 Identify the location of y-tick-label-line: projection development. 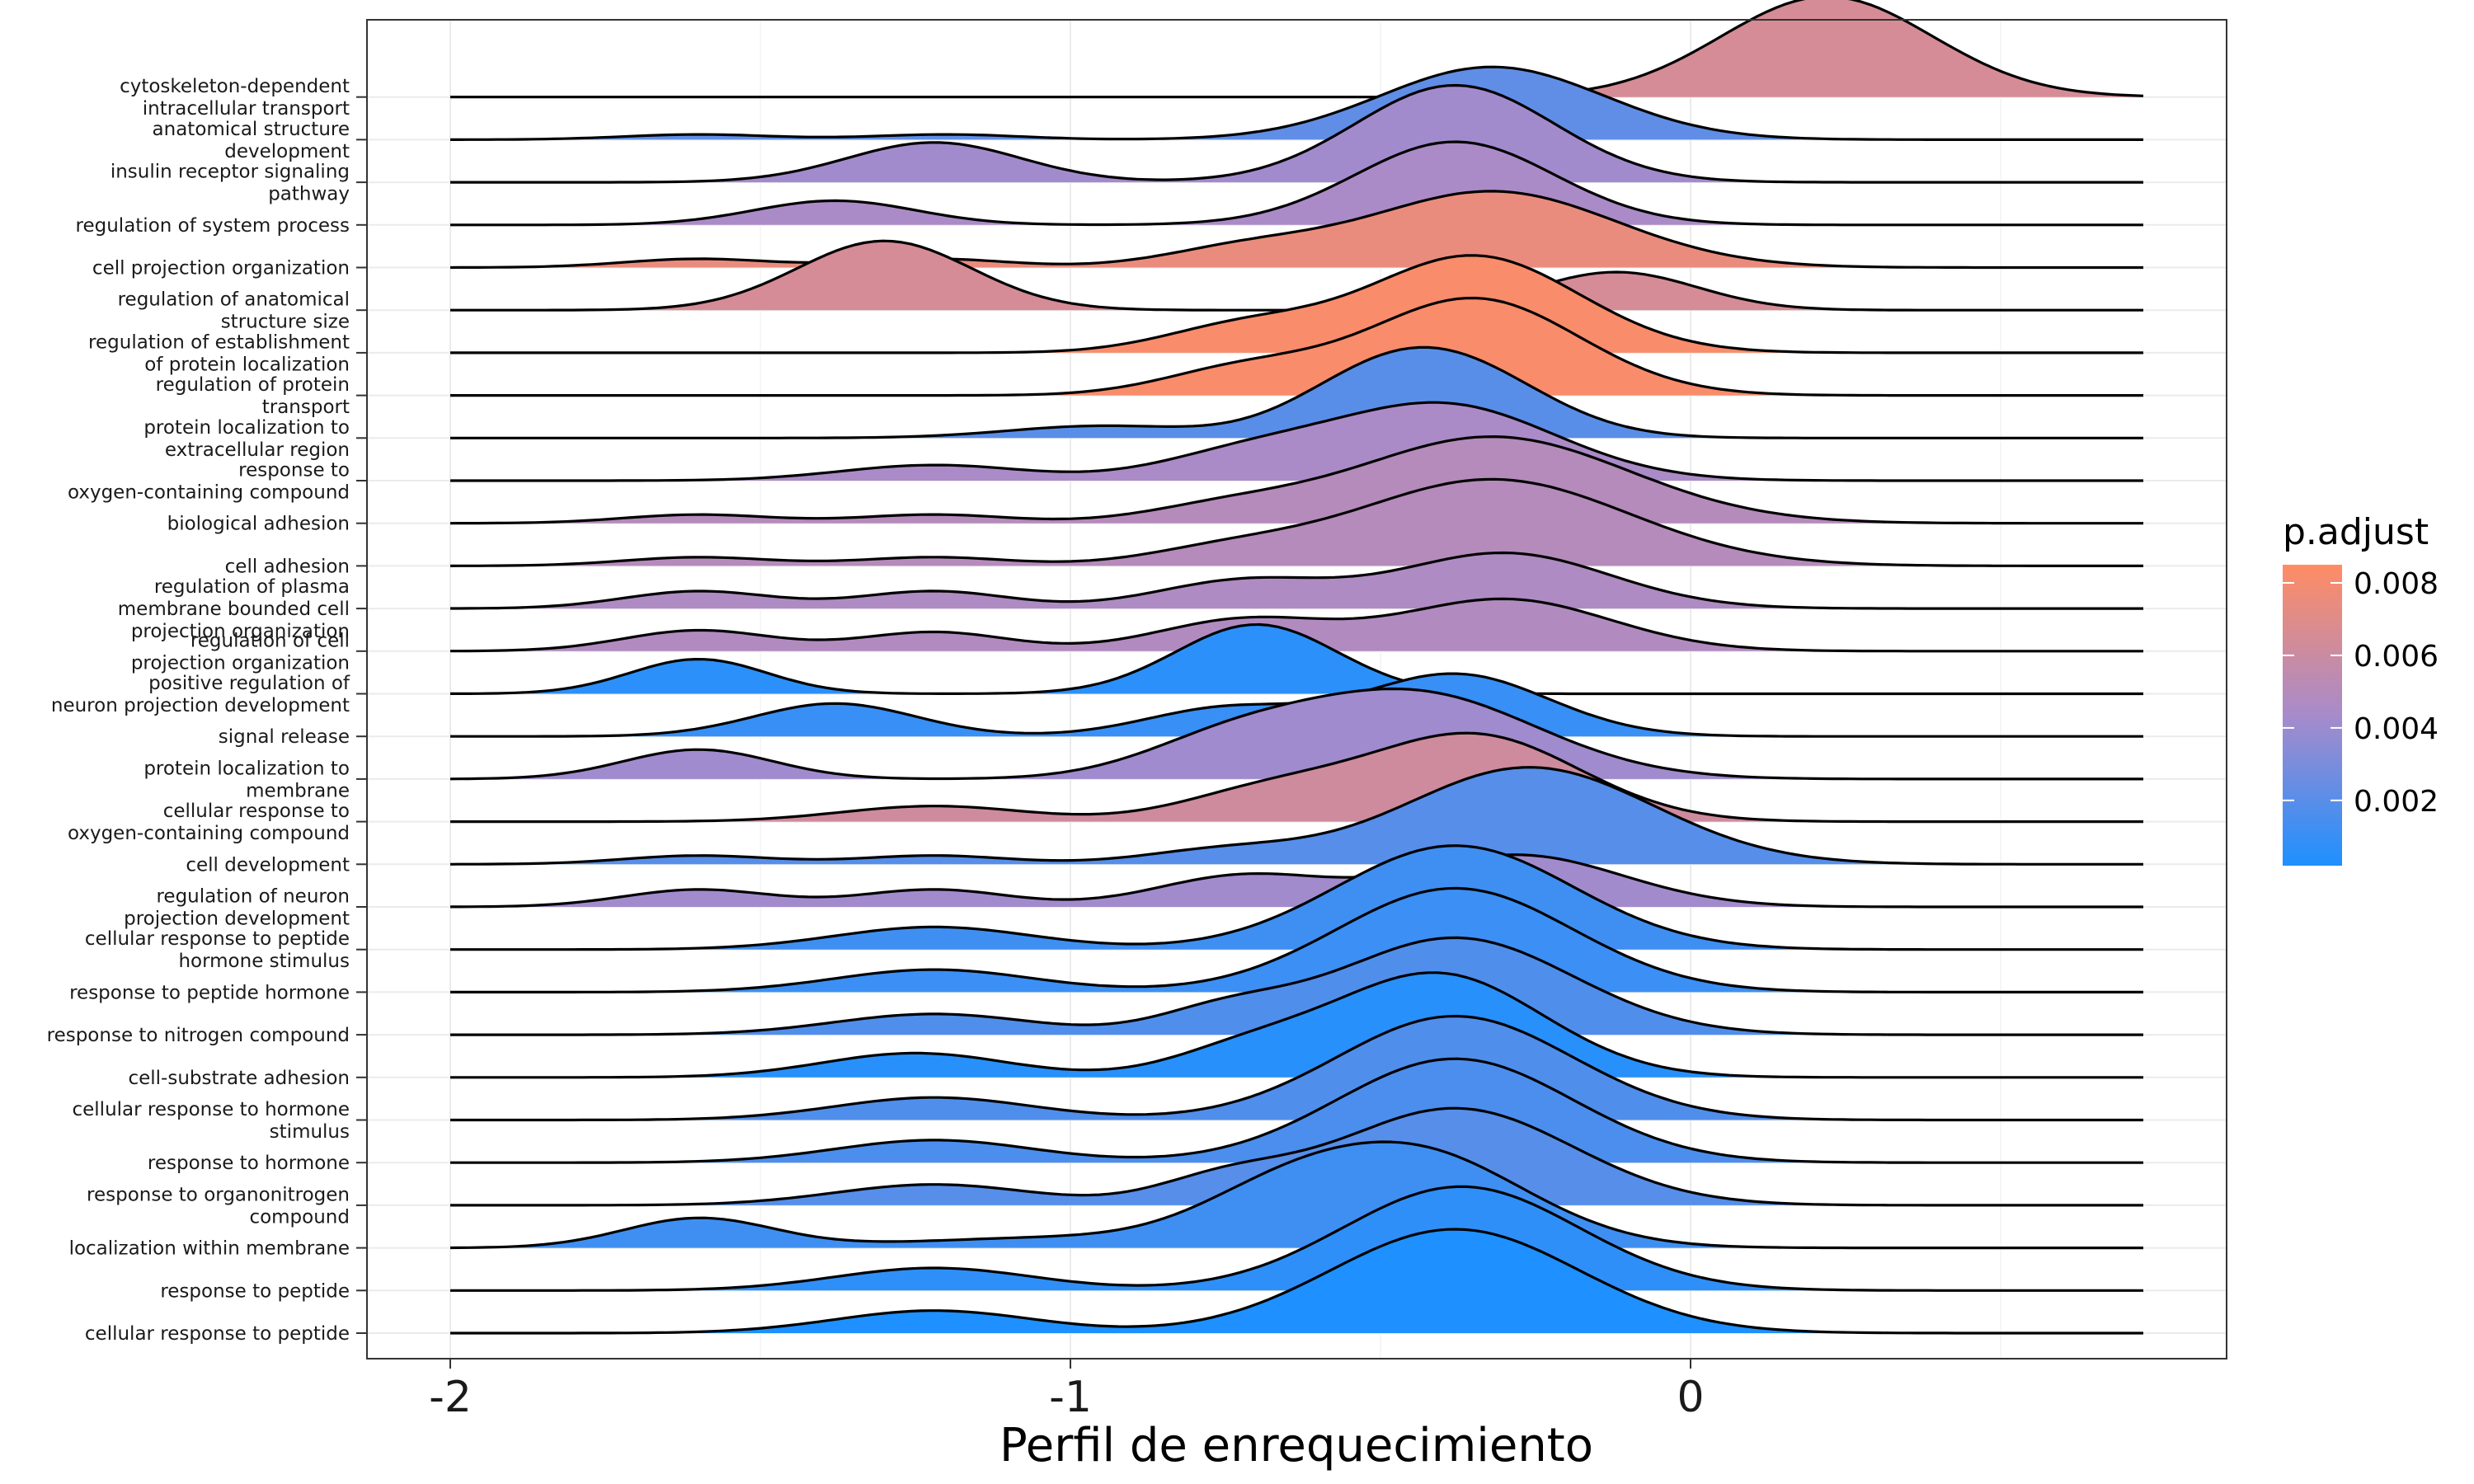
(237, 919).